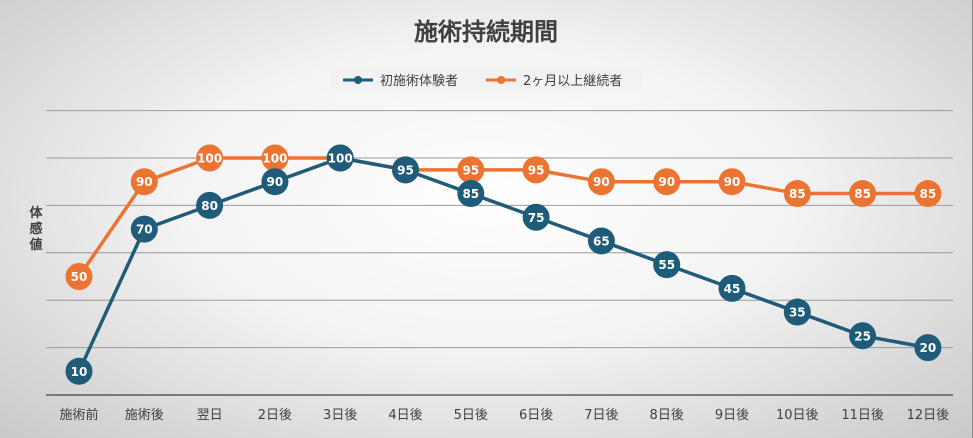 The height and width of the screenshot is (438, 973). I want to click on x-tick-label: 施術後, so click(144, 415).